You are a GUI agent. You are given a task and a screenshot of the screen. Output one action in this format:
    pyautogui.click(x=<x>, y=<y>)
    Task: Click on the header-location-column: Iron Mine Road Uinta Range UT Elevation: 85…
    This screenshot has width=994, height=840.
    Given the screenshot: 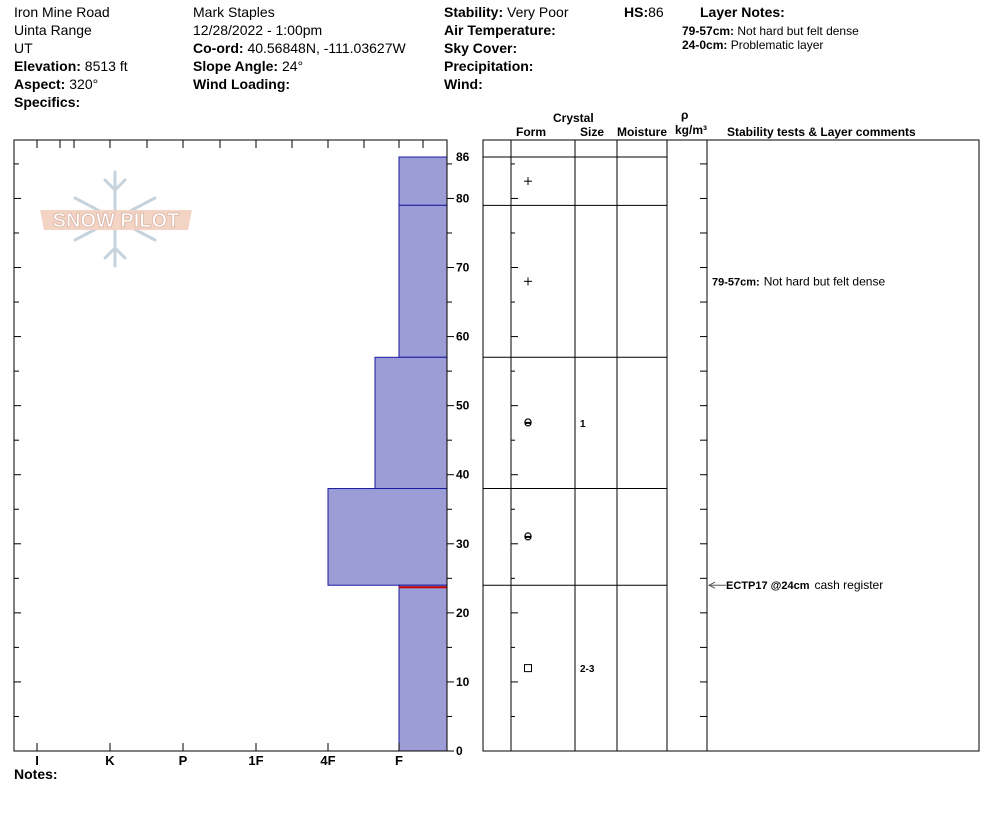 What is the action you would take?
    pyautogui.click(x=71, y=57)
    